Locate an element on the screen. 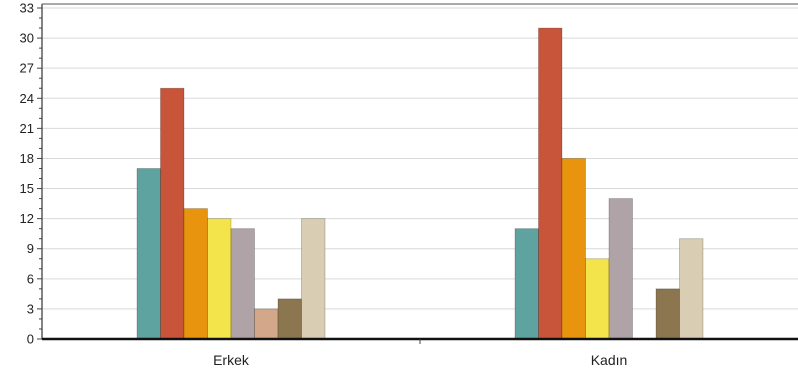 The width and height of the screenshot is (798, 373). y-tick-label: 18 is located at coordinates (27, 158).